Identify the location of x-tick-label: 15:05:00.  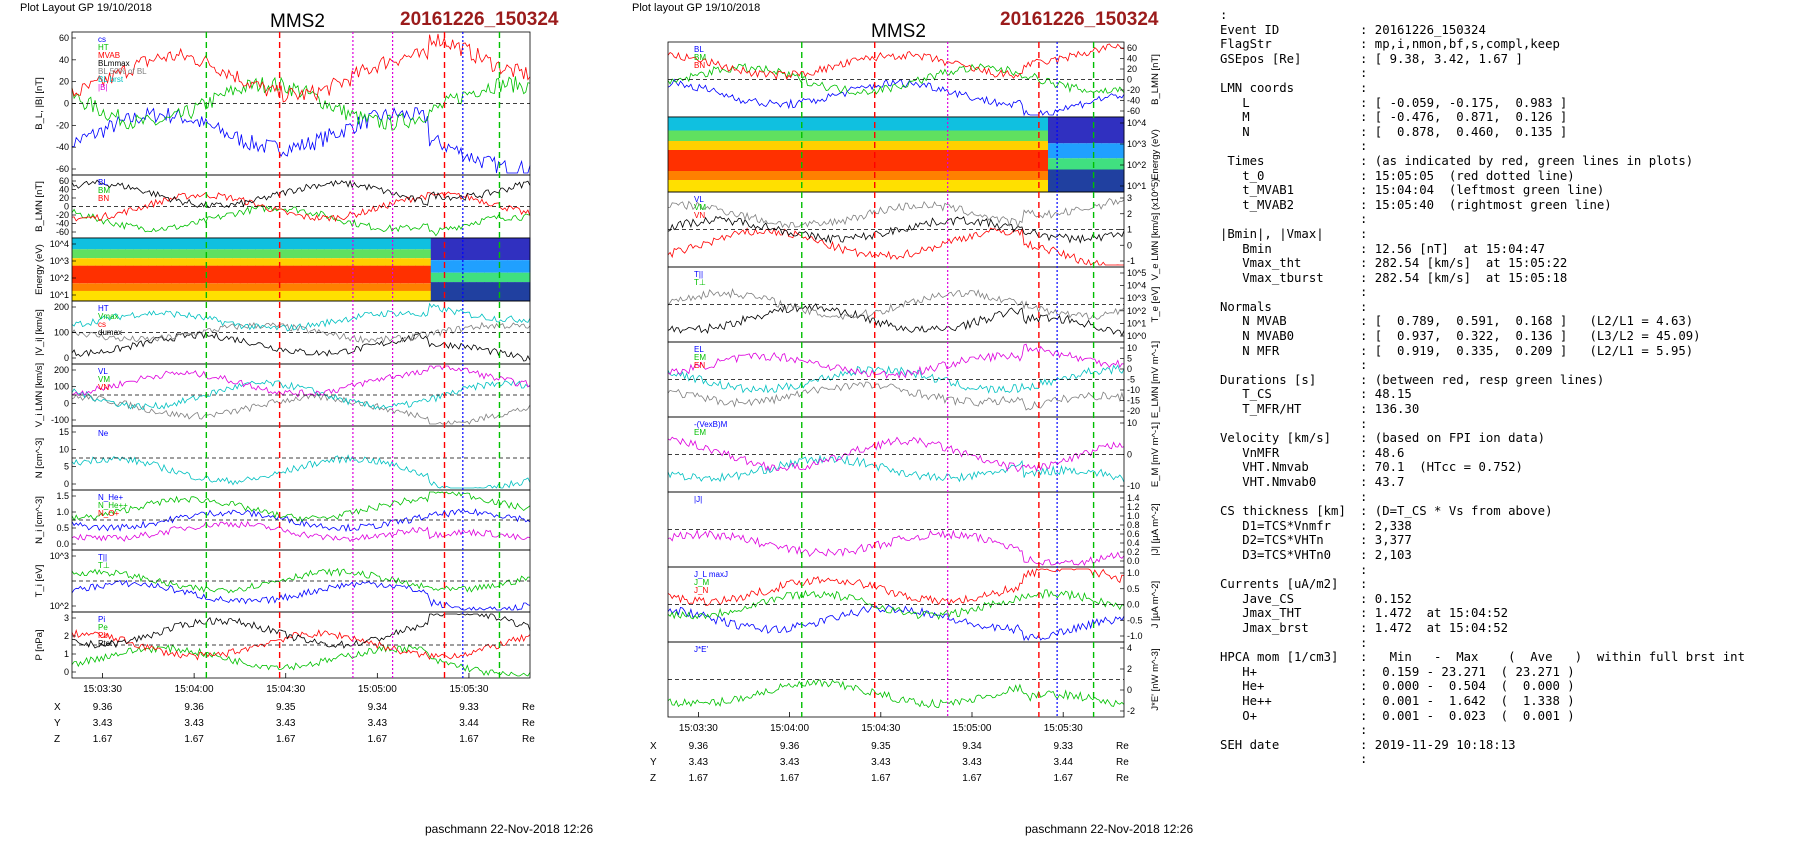
(377, 689).